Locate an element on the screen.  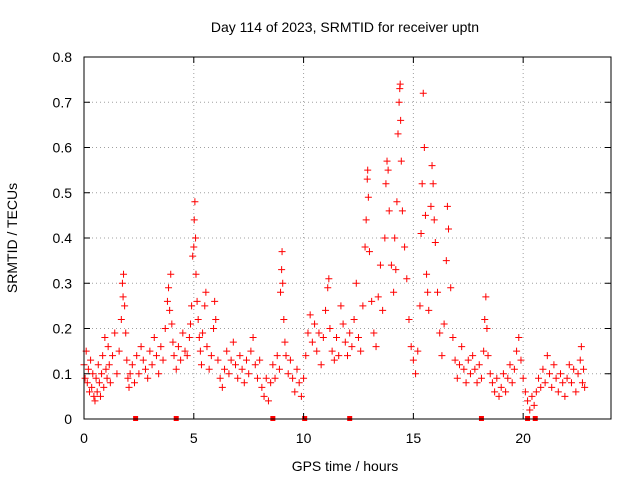
y-tick-label: 0.8 is located at coordinates (63, 57).